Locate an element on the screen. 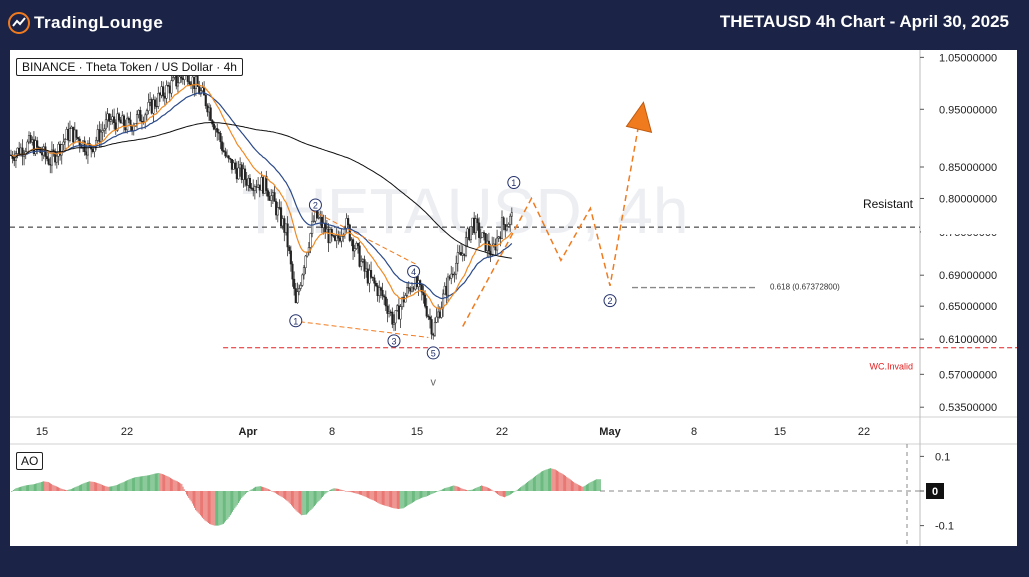 Image resolution: width=1029 pixels, height=577 pixels. wave-label-3: 3 is located at coordinates (393, 341).